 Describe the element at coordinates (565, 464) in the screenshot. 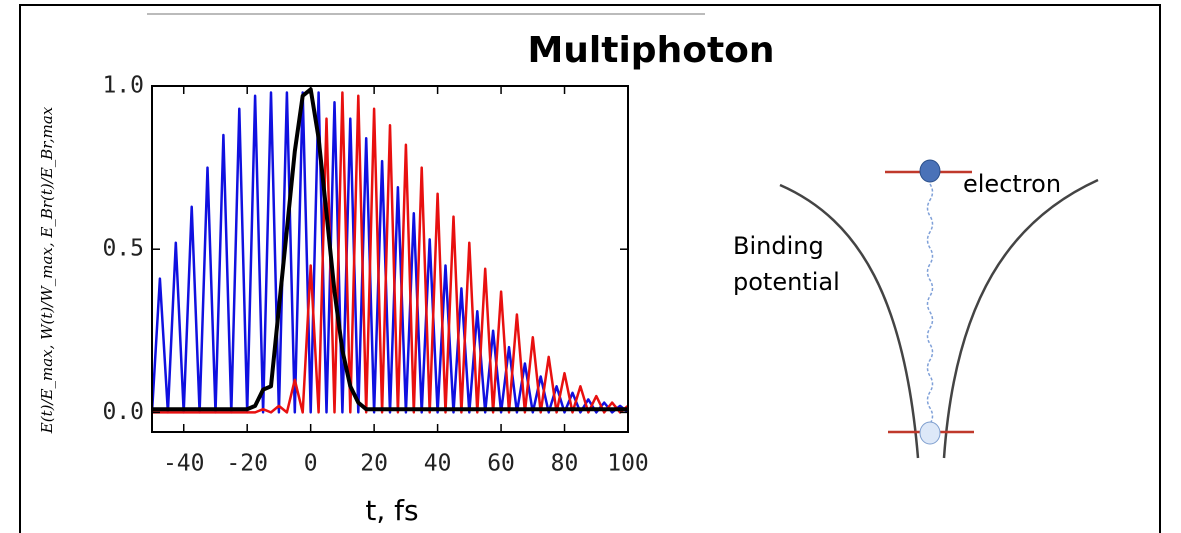

I see `x-tick-label: 80` at that location.